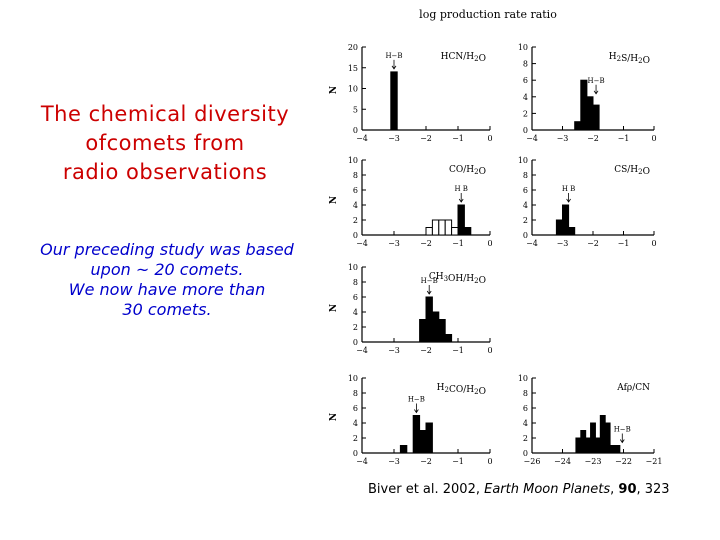 Image resolution: width=720 pixels, height=540 pixels. Describe the element at coordinates (587, 202) in the screenshot. I see `histogram-panel: 0 2 4 6 8 10 −4 −3 −2 −1 0 H B CS/H2O` at that location.